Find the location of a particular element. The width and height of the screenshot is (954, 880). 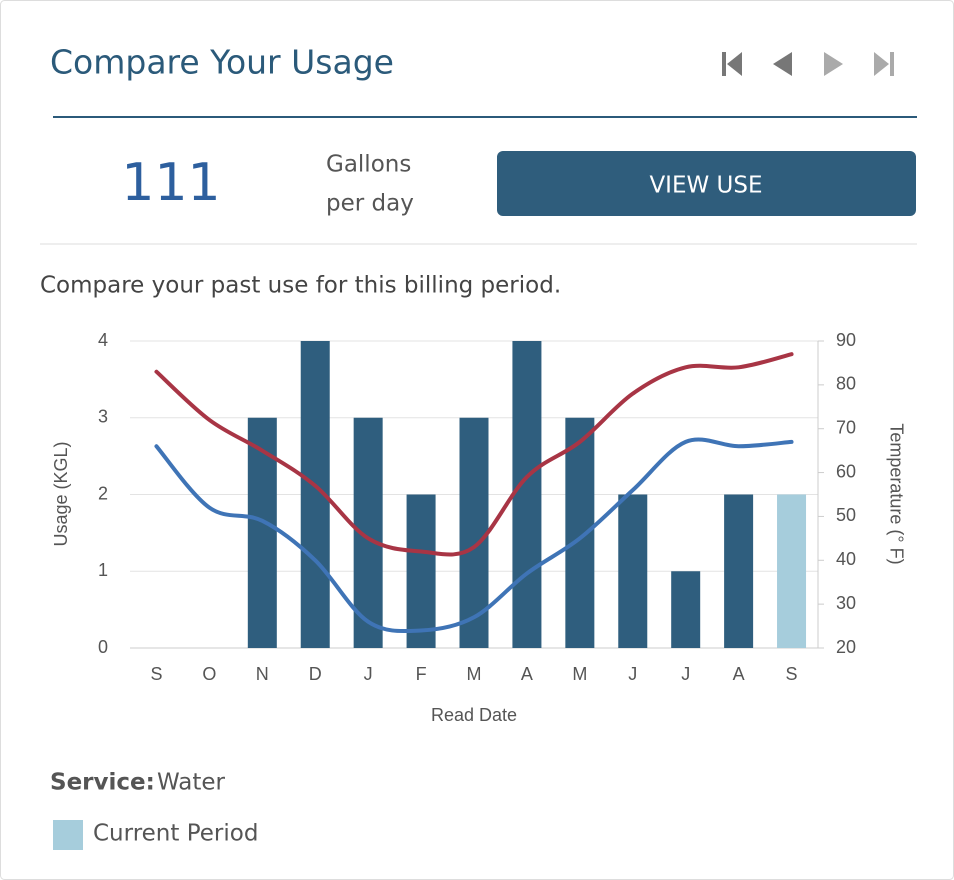

legend-swatch is located at coordinates (68, 835).